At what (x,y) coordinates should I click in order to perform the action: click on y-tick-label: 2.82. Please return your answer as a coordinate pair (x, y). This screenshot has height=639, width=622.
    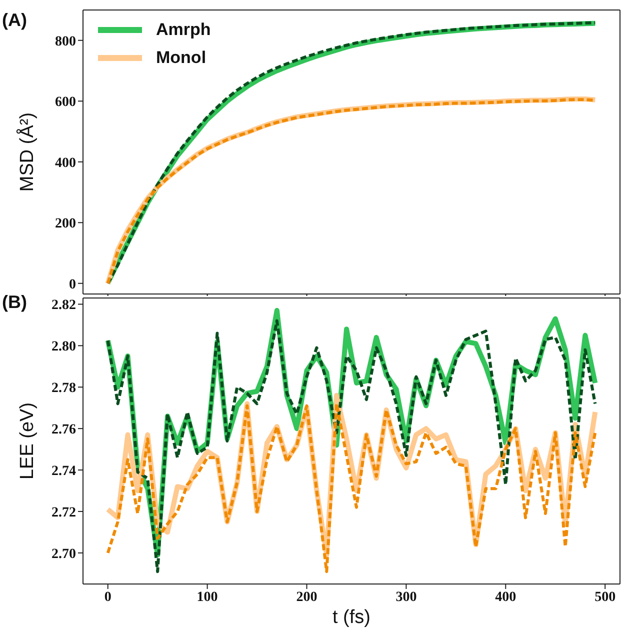
    Looking at the image, I should click on (64, 306).